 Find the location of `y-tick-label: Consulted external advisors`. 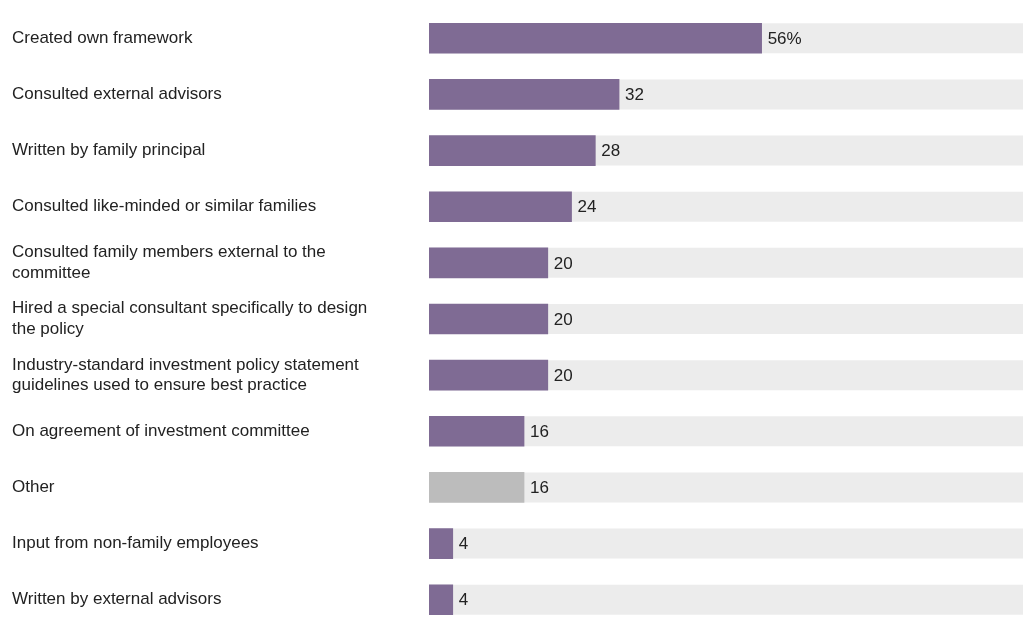

y-tick-label: Consulted external advisors is located at coordinates (117, 94).